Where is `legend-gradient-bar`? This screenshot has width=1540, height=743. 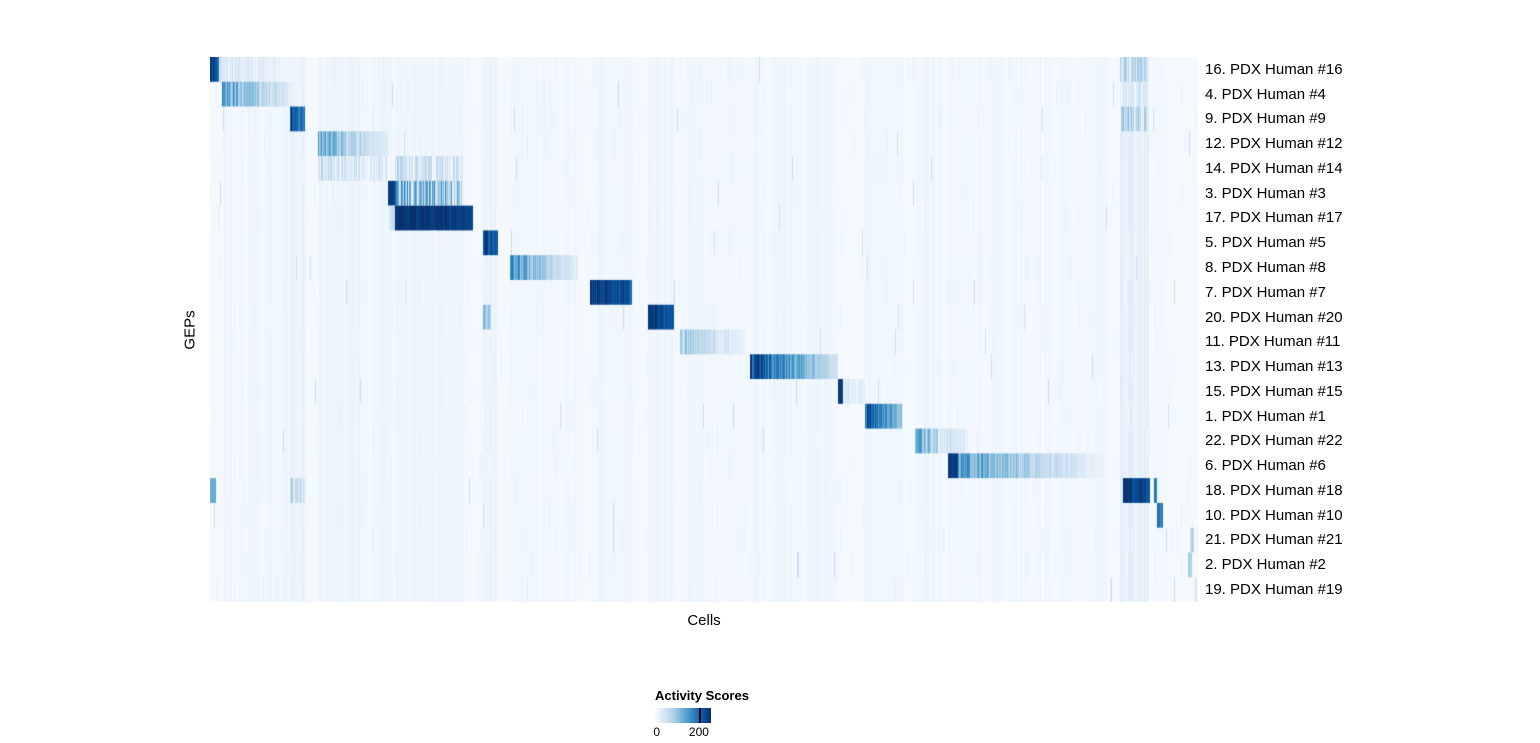 legend-gradient-bar is located at coordinates (683, 715).